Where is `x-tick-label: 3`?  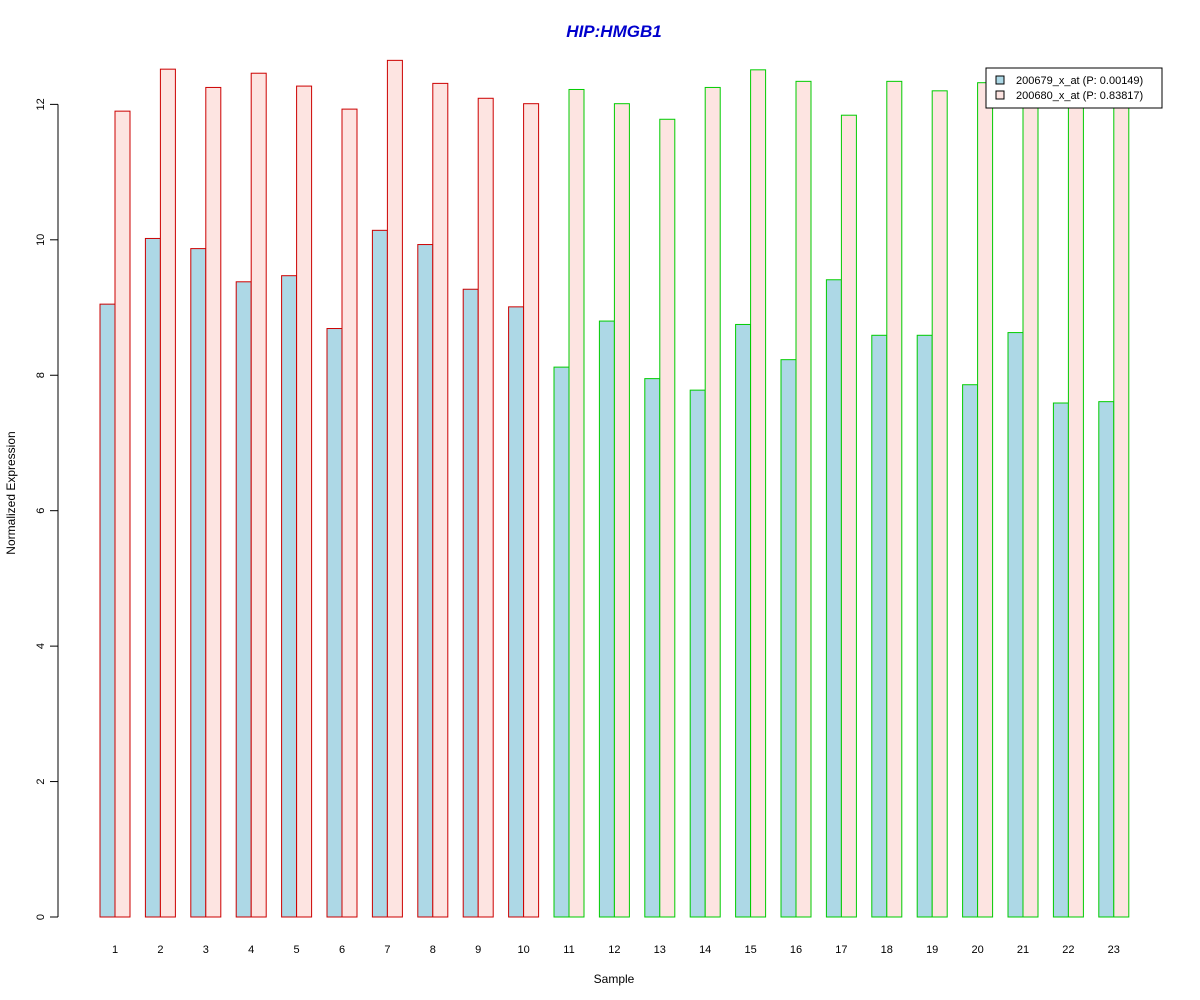 x-tick-label: 3 is located at coordinates (206, 950).